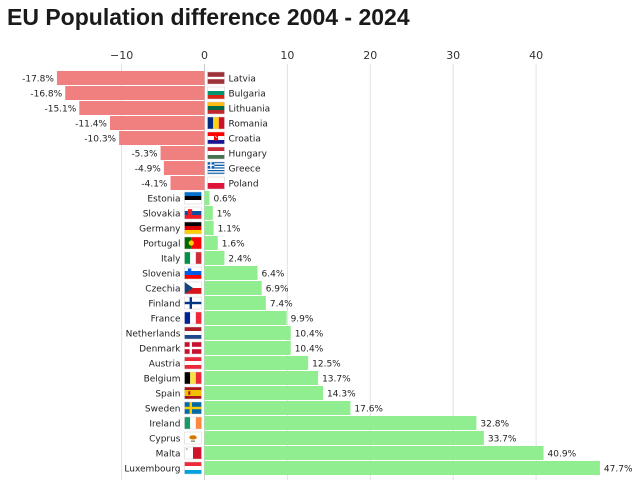 This screenshot has width=640, height=480. What do you see at coordinates (207, 198) in the screenshot?
I see `bar-estonia` at bounding box center [207, 198].